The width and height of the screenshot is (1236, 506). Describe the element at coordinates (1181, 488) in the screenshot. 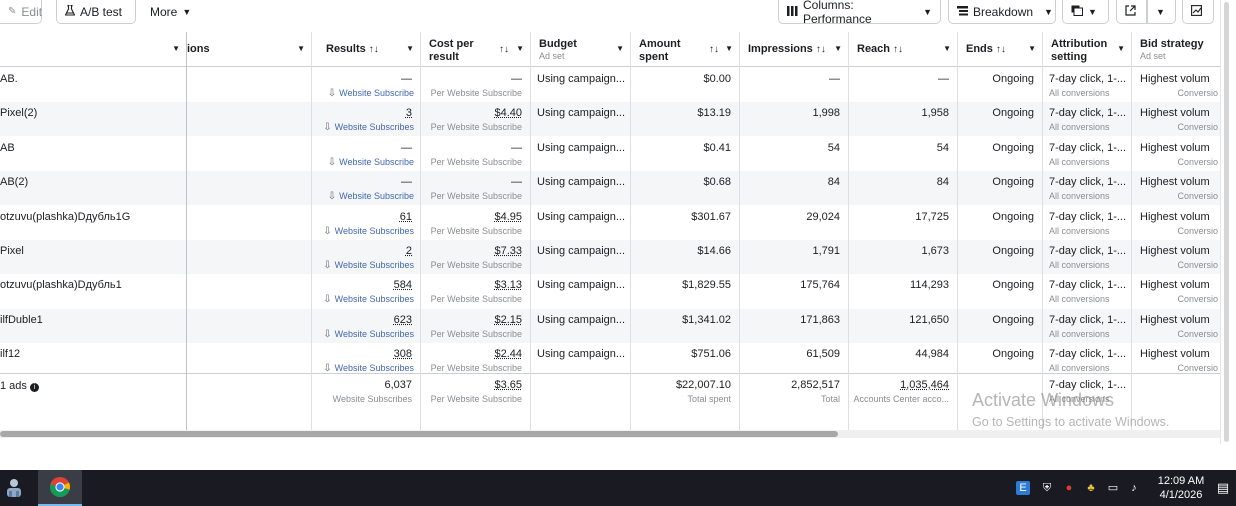

I see `taskbar-clock: 12:09 AM 4/1/2026` at that location.